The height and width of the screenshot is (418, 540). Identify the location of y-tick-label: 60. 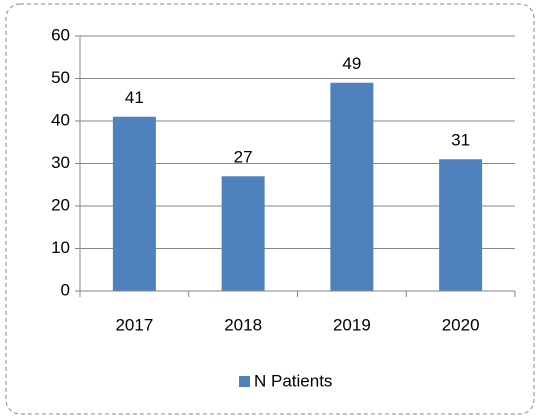
(60, 34).